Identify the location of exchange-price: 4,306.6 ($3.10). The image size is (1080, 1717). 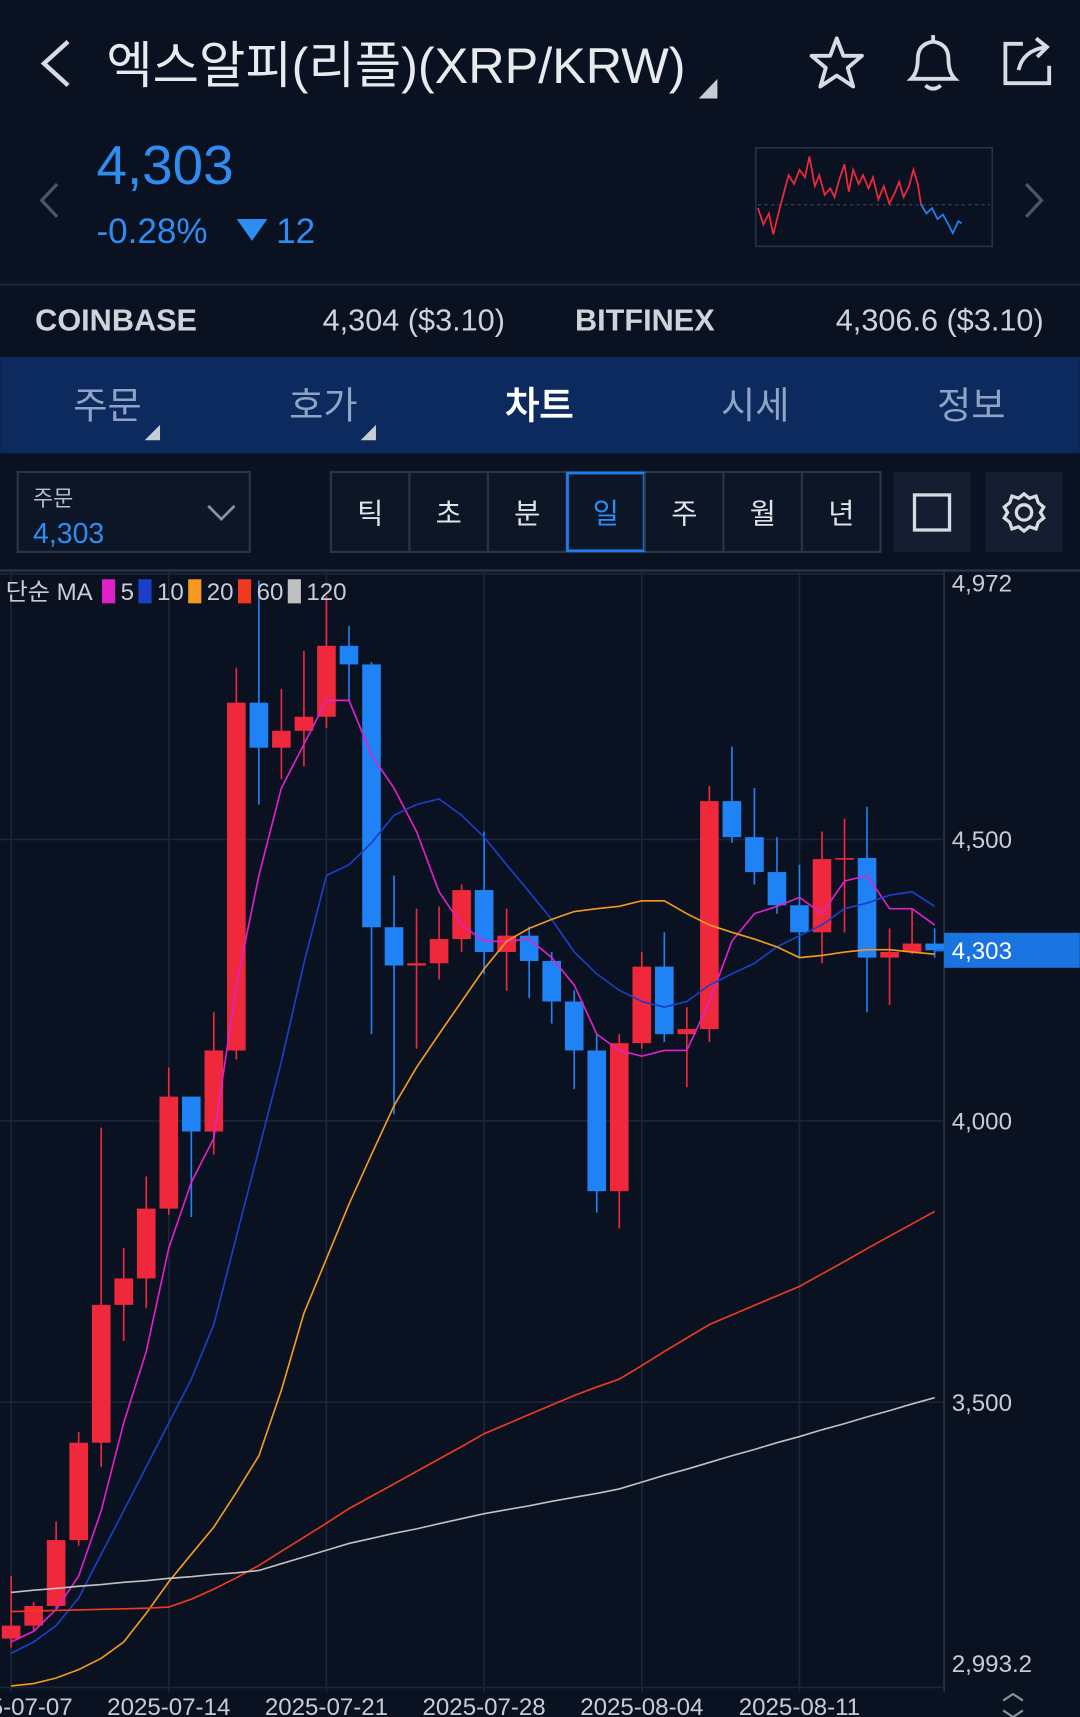
(940, 321).